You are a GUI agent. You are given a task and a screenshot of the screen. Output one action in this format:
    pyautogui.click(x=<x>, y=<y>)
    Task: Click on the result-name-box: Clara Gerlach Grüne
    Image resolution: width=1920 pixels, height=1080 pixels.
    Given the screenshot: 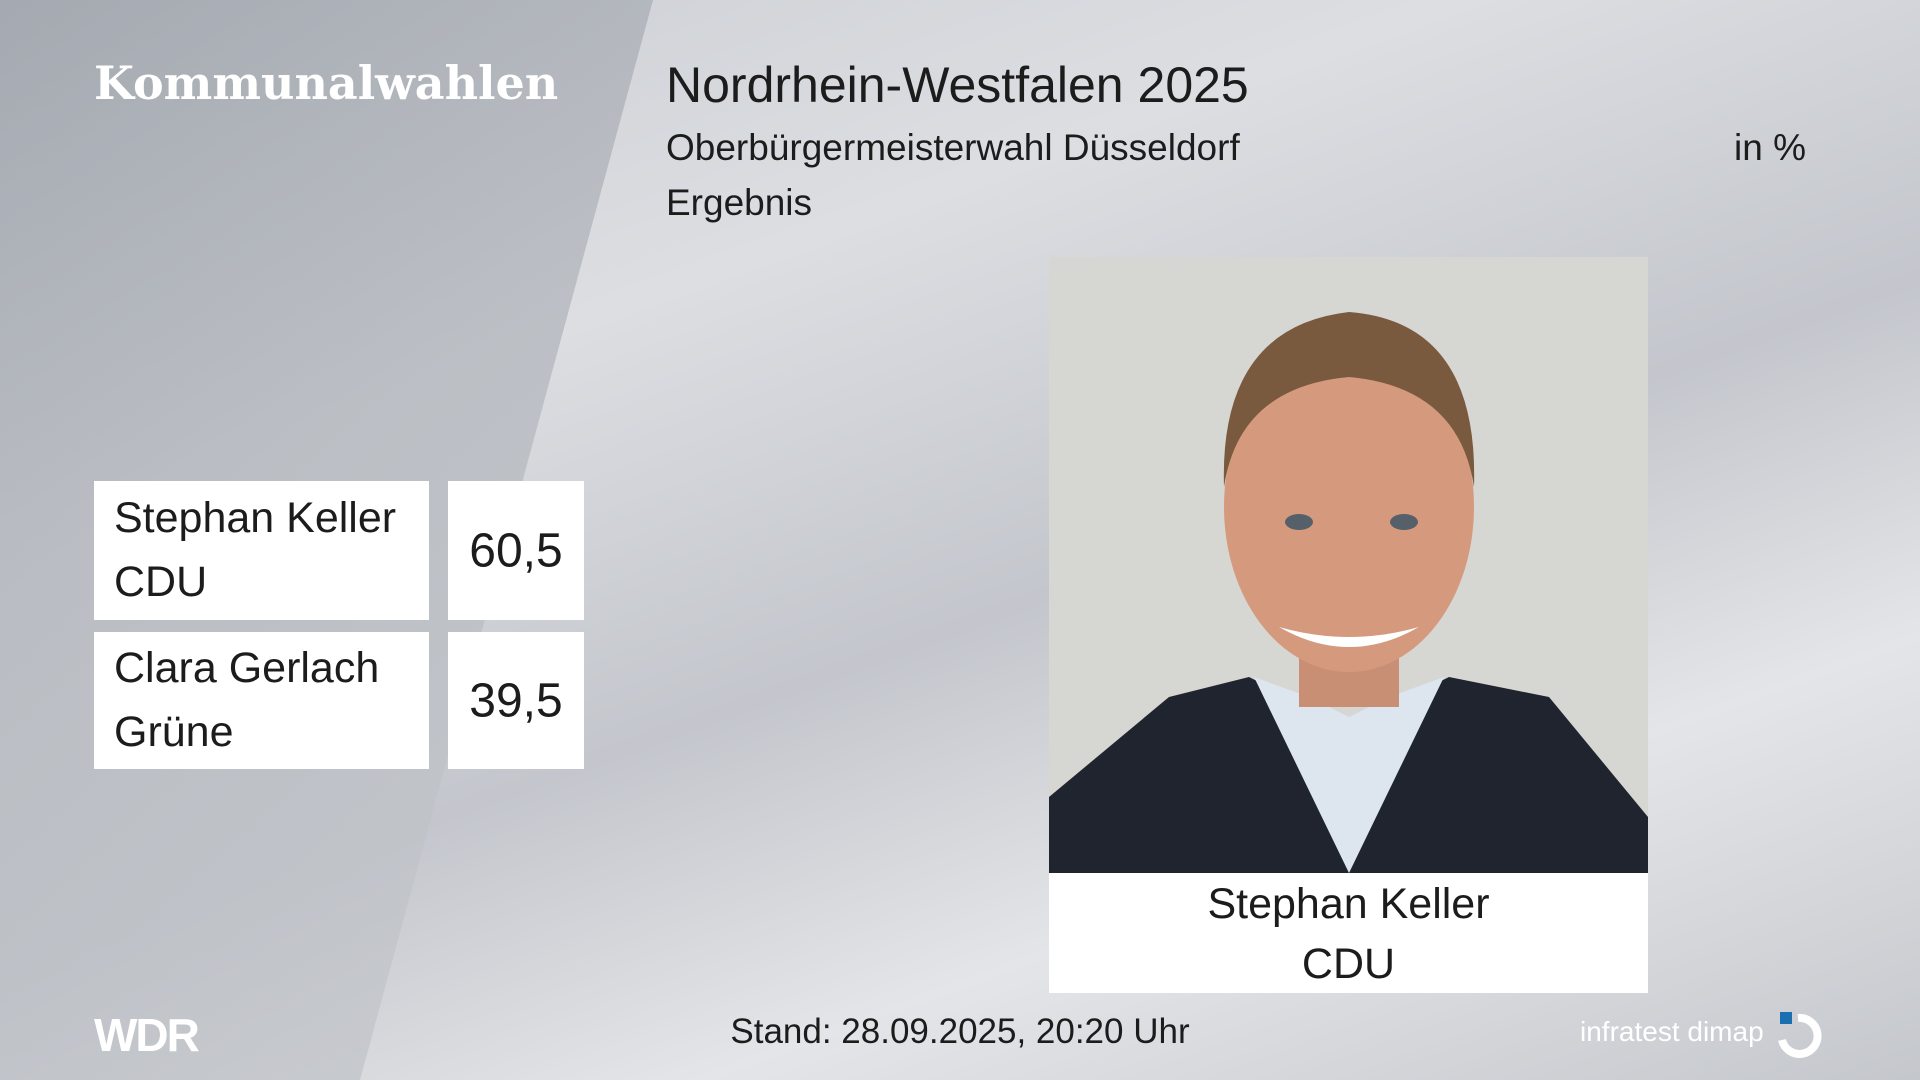 What is the action you would take?
    pyautogui.click(x=261, y=700)
    